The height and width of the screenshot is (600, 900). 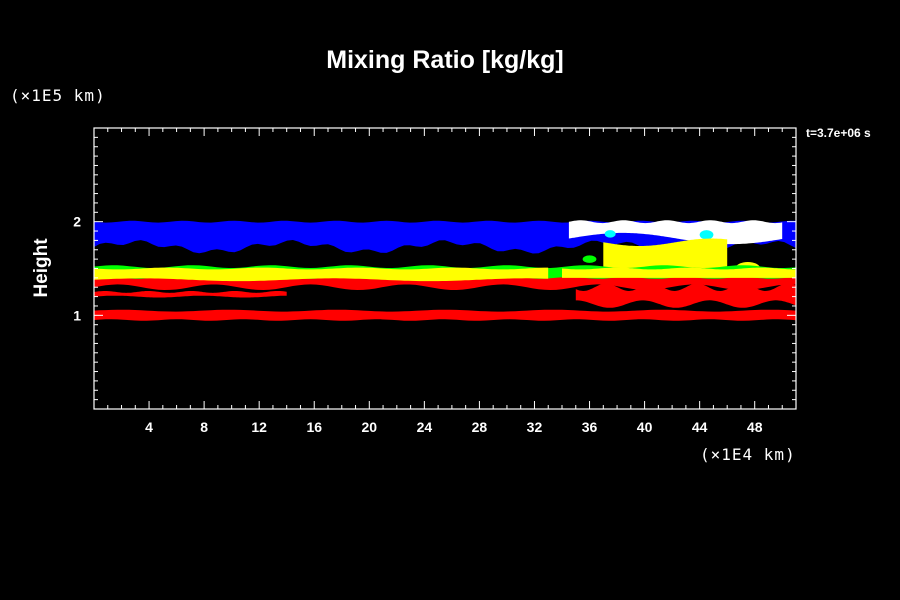 What do you see at coordinates (190, 294) in the screenshot?
I see `red-strand` at bounding box center [190, 294].